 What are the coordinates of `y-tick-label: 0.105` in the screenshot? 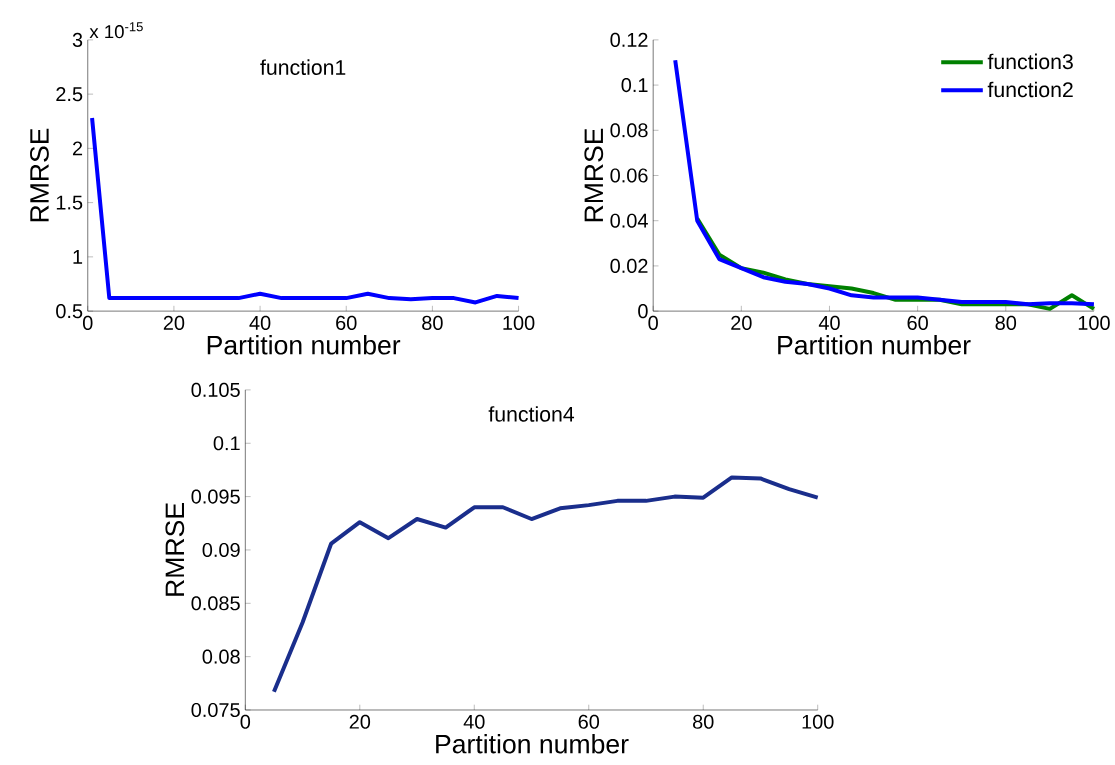 It's located at (215, 390).